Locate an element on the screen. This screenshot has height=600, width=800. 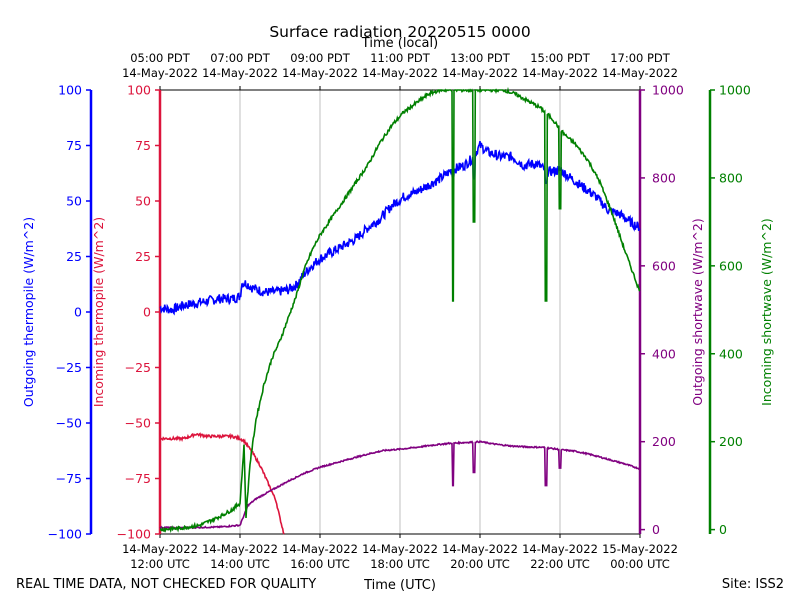
outgoing_shortwave-tick-label: 400 is located at coordinates (664, 353).